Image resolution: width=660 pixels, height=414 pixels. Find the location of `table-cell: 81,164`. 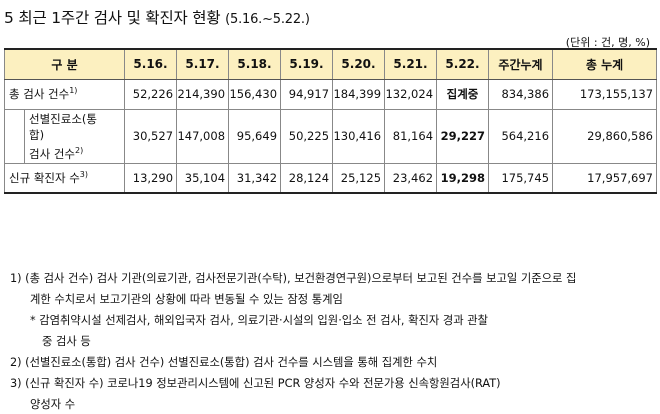

table-cell: 81,164 is located at coordinates (411, 136).